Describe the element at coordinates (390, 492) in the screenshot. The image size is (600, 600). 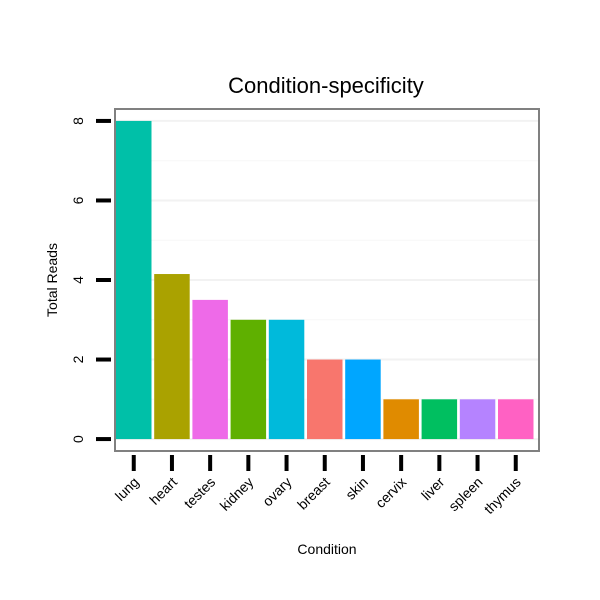
I see `x-tick-label: cervix` at that location.